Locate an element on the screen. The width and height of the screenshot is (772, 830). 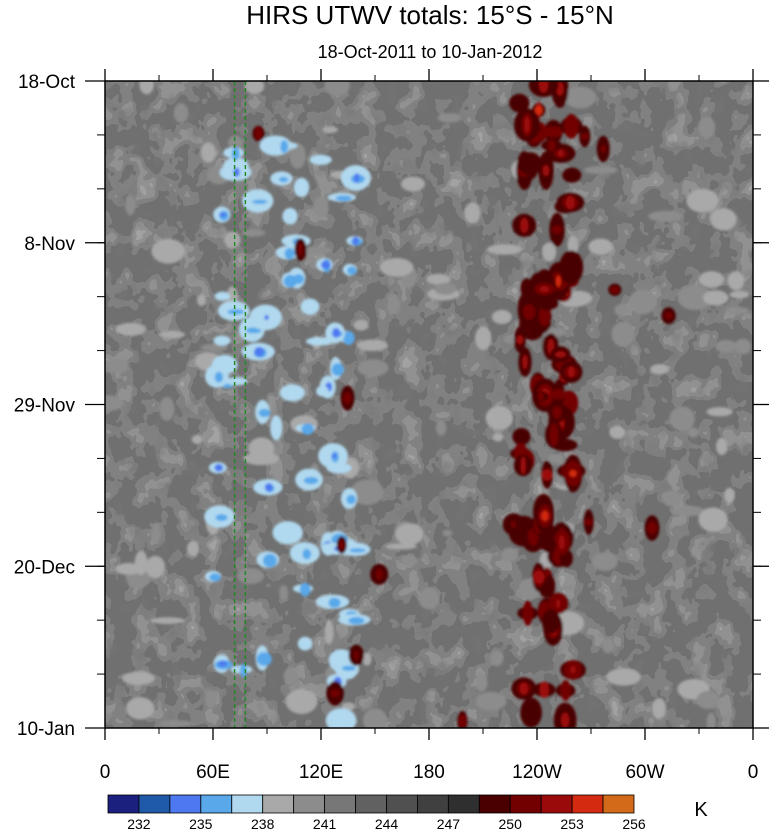
colorbar-label: 241 is located at coordinates (325, 823).